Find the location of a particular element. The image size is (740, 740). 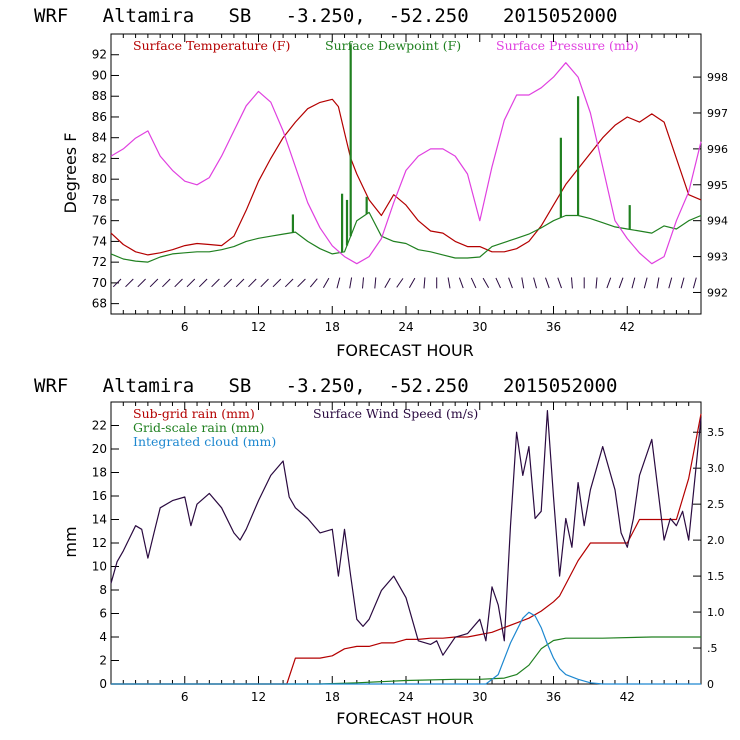

bottom-x-tick-label: 18 is located at coordinates (332, 697).